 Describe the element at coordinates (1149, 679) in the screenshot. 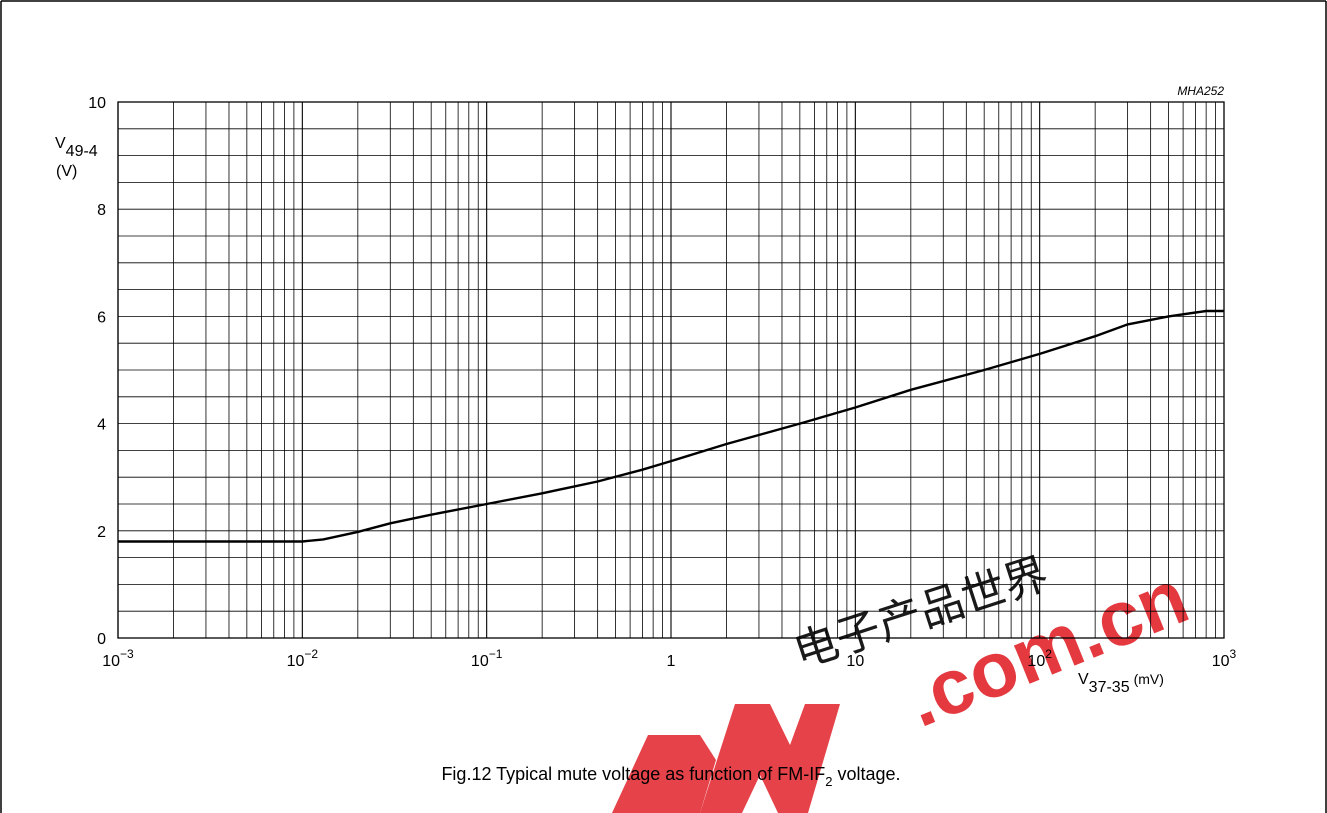

I see `x-axis-label-unit: (mV)` at that location.